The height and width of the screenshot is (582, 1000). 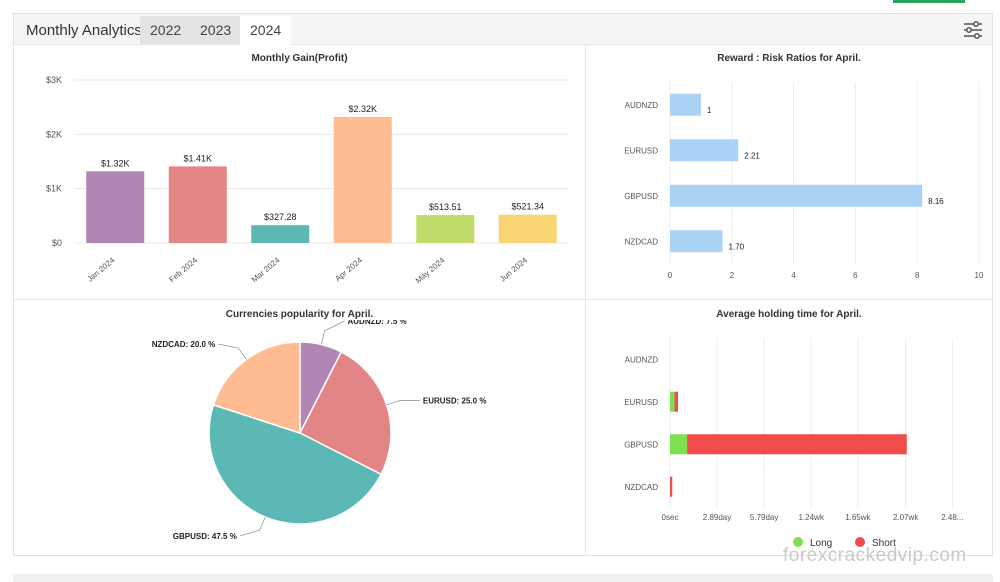 I want to click on pie-slice-label: EURUSD: 25.0 %, so click(x=455, y=401).